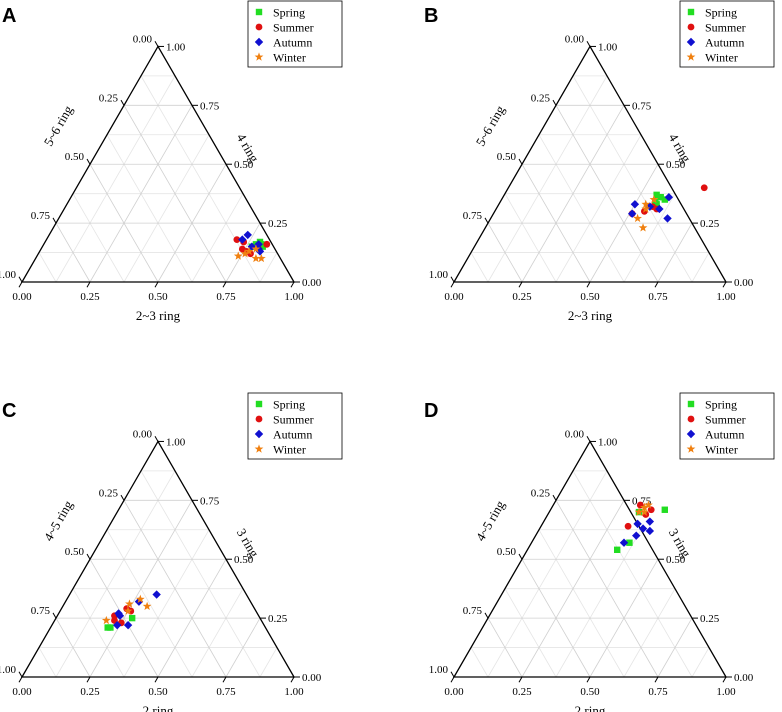  What do you see at coordinates (90, 297) in the screenshot?
I see `bottom-tick-label: 0.25` at bounding box center [90, 297].